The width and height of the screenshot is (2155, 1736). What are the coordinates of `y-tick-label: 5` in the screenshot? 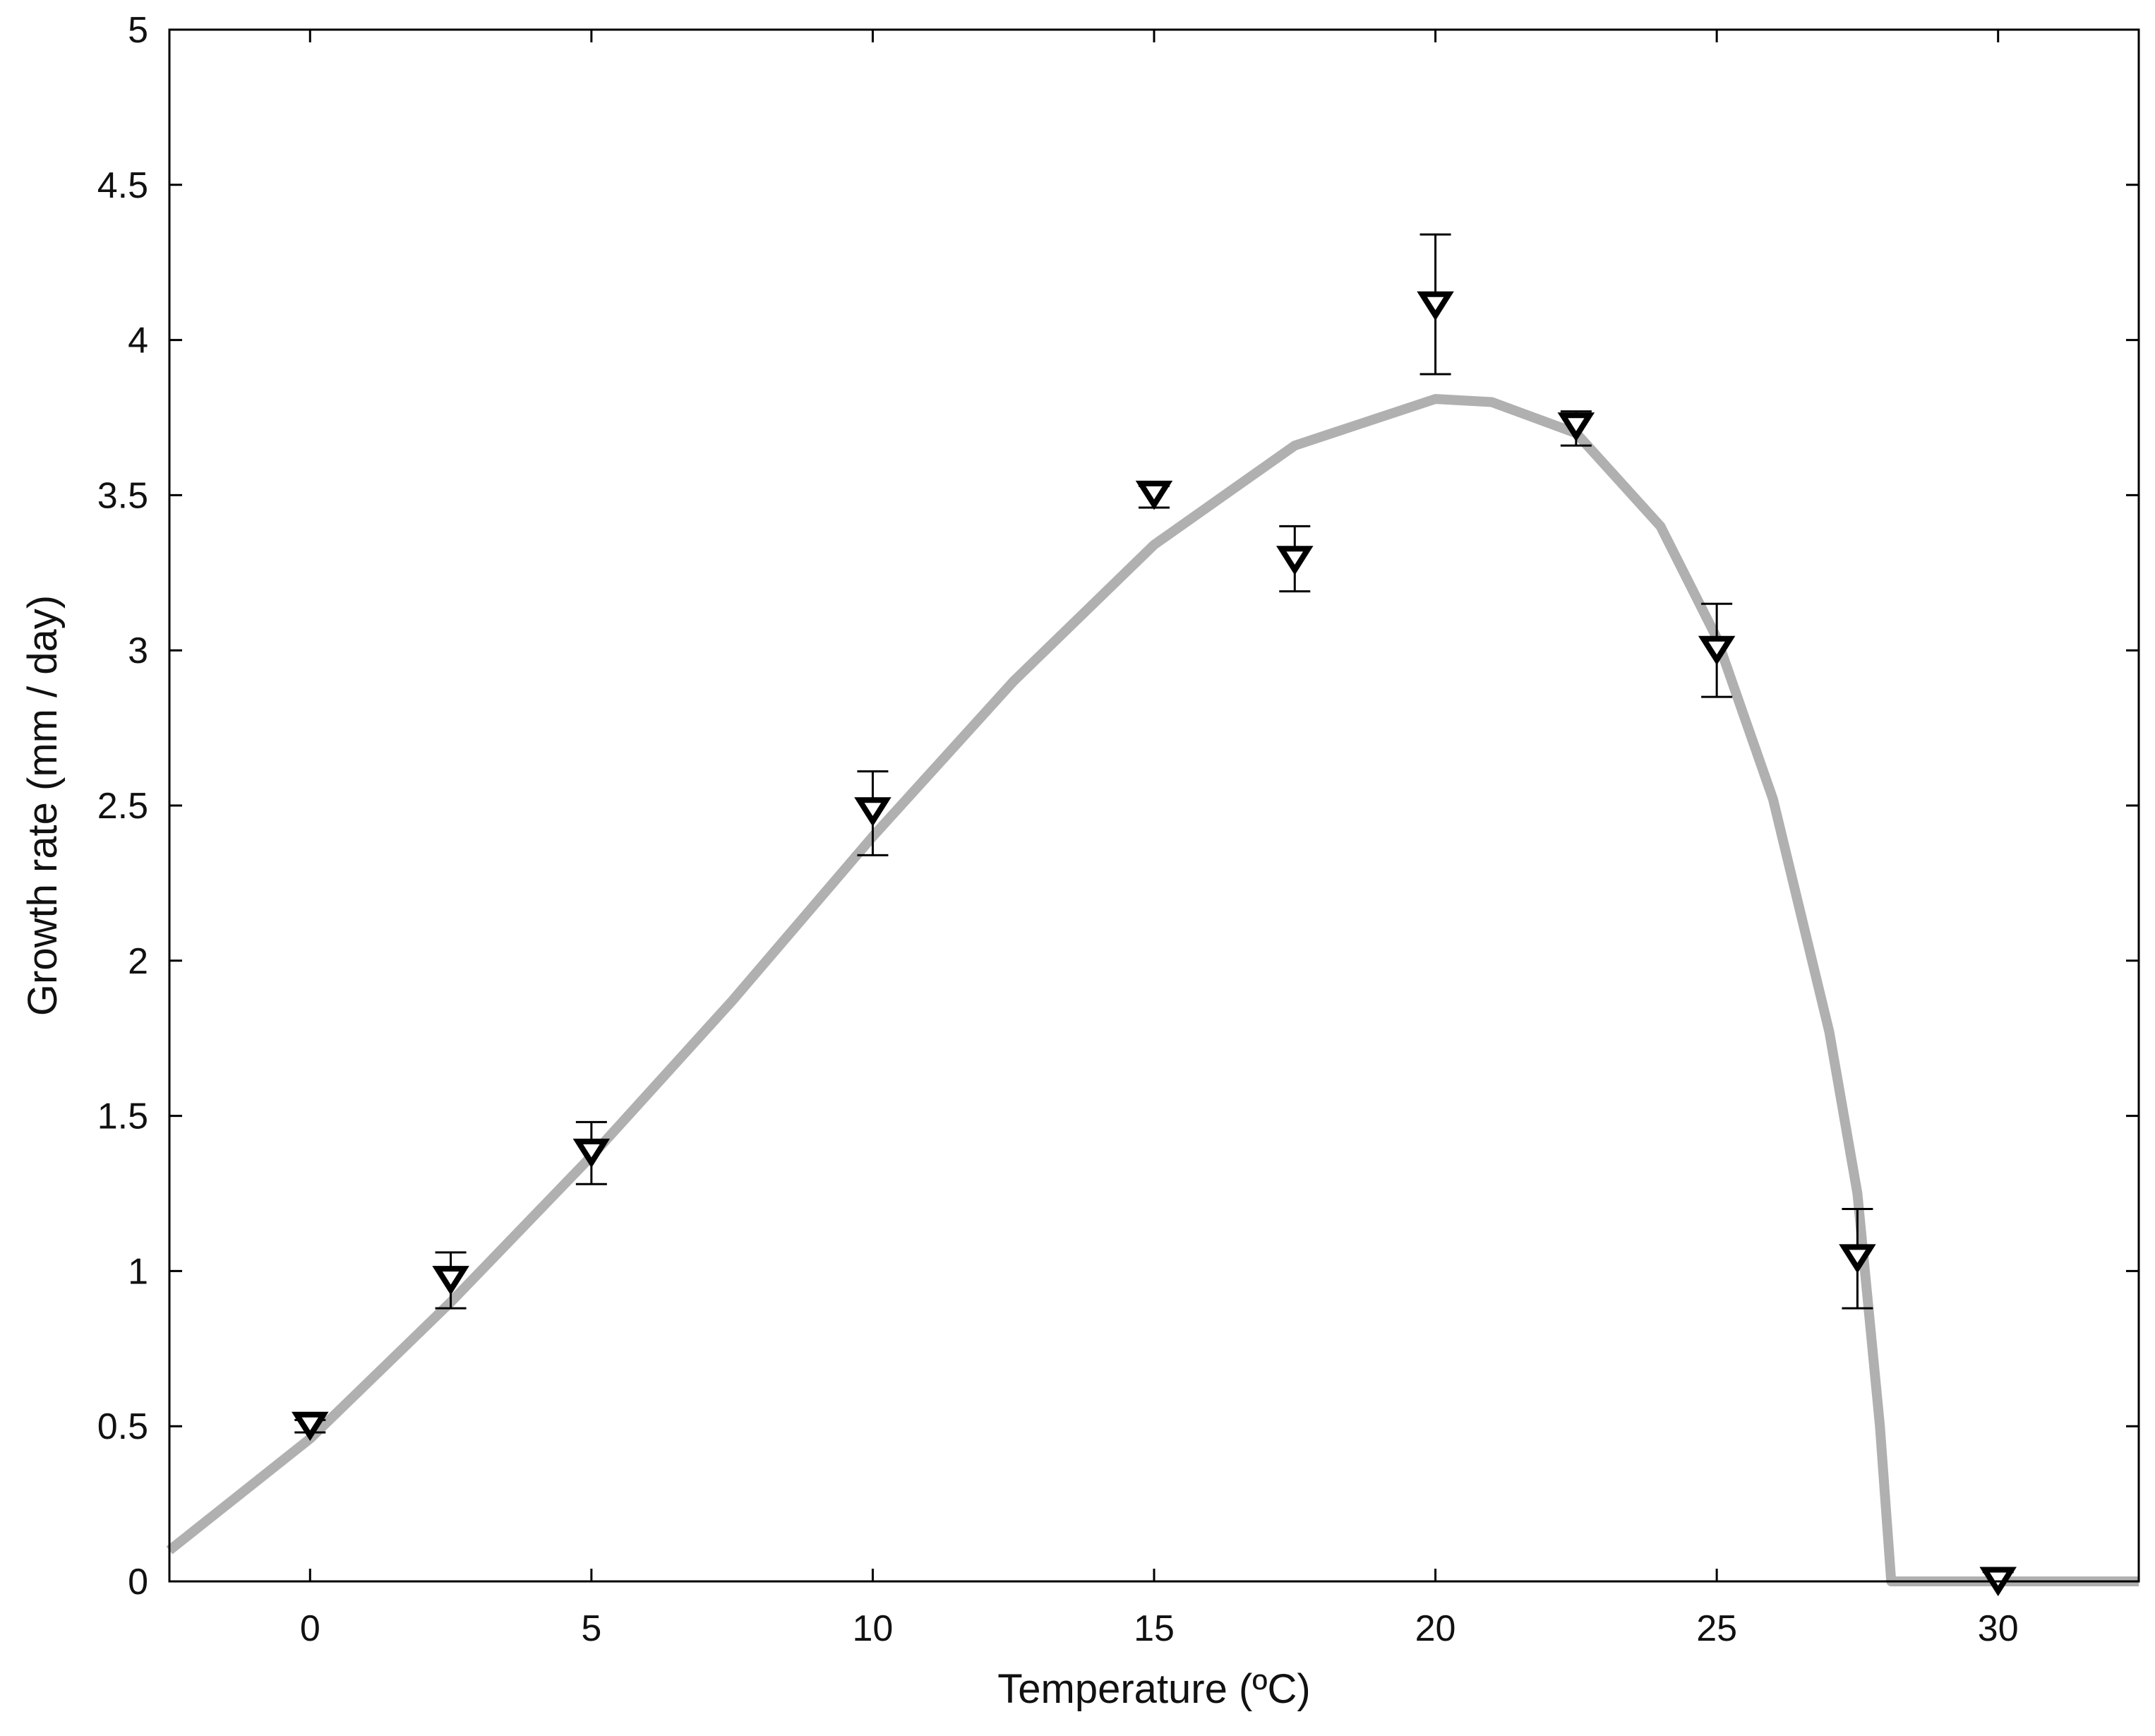 It's located at (138, 30).